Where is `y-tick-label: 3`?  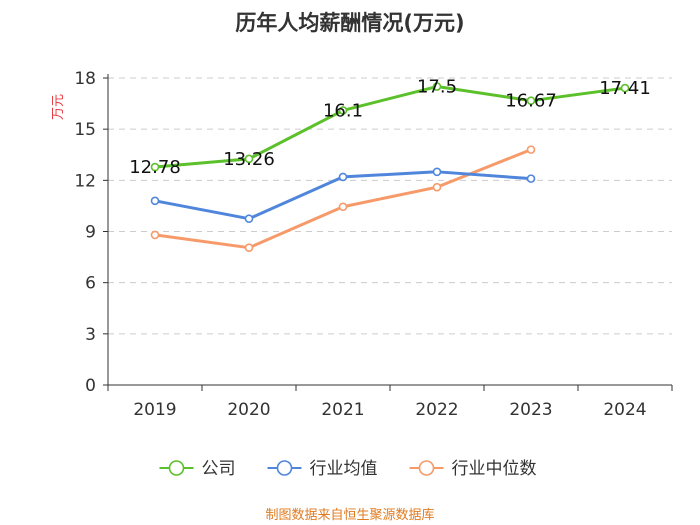
y-tick-label: 3 is located at coordinates (90, 335).